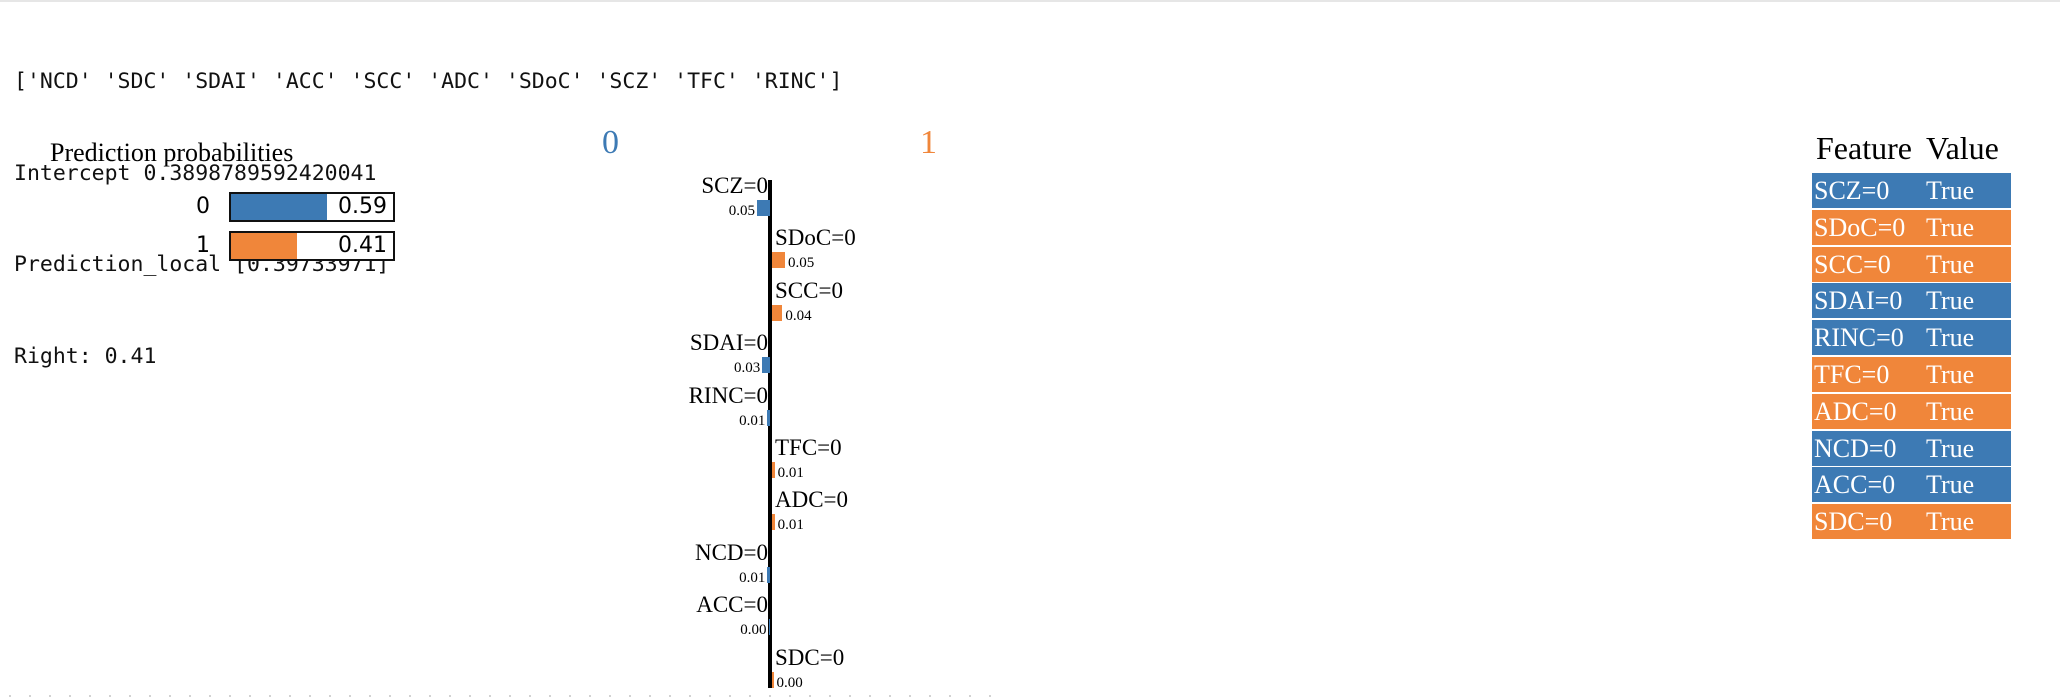 The image size is (2060, 700). Describe the element at coordinates (1855, 448) in the screenshot. I see `table-cell-feature: NCD=0` at that location.